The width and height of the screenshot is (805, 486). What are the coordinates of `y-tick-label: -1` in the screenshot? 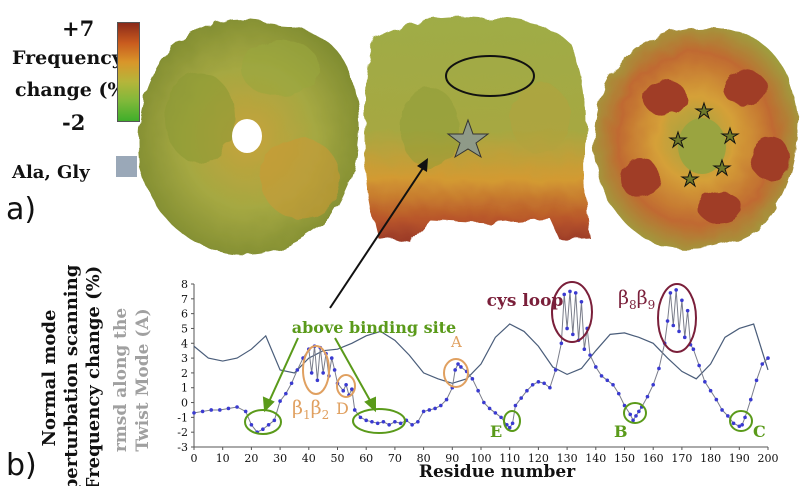 It's located at (182, 417).